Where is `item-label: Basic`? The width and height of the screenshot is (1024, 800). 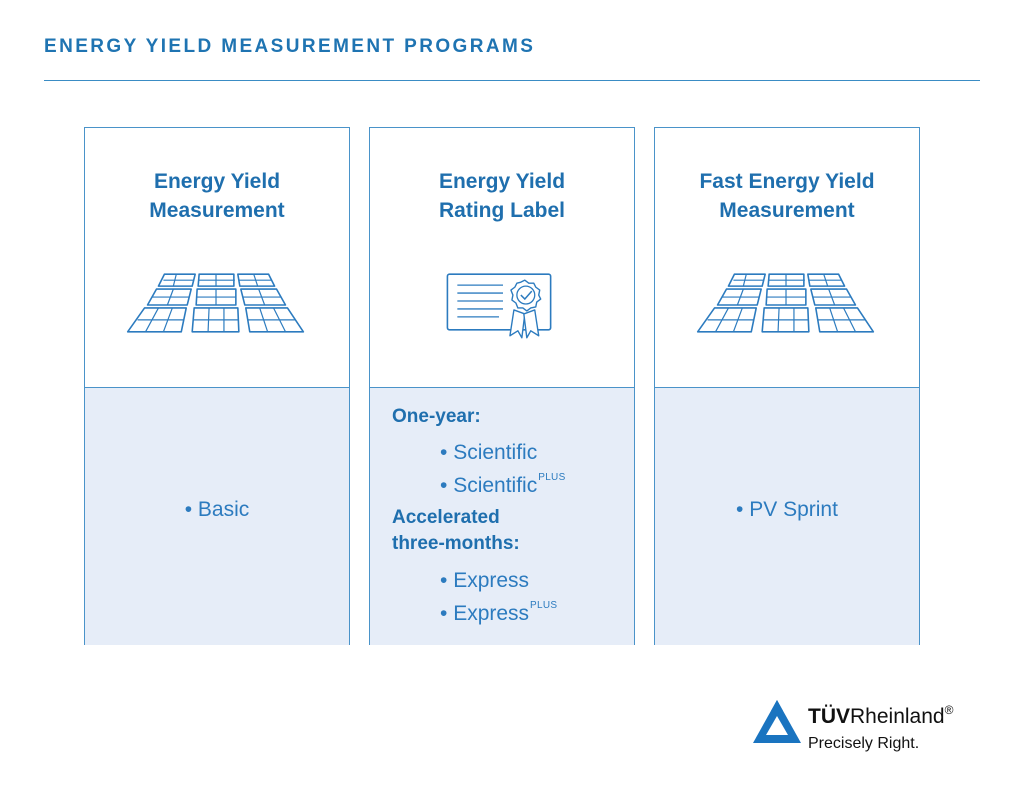
item-label: Basic is located at coordinates (223, 509).